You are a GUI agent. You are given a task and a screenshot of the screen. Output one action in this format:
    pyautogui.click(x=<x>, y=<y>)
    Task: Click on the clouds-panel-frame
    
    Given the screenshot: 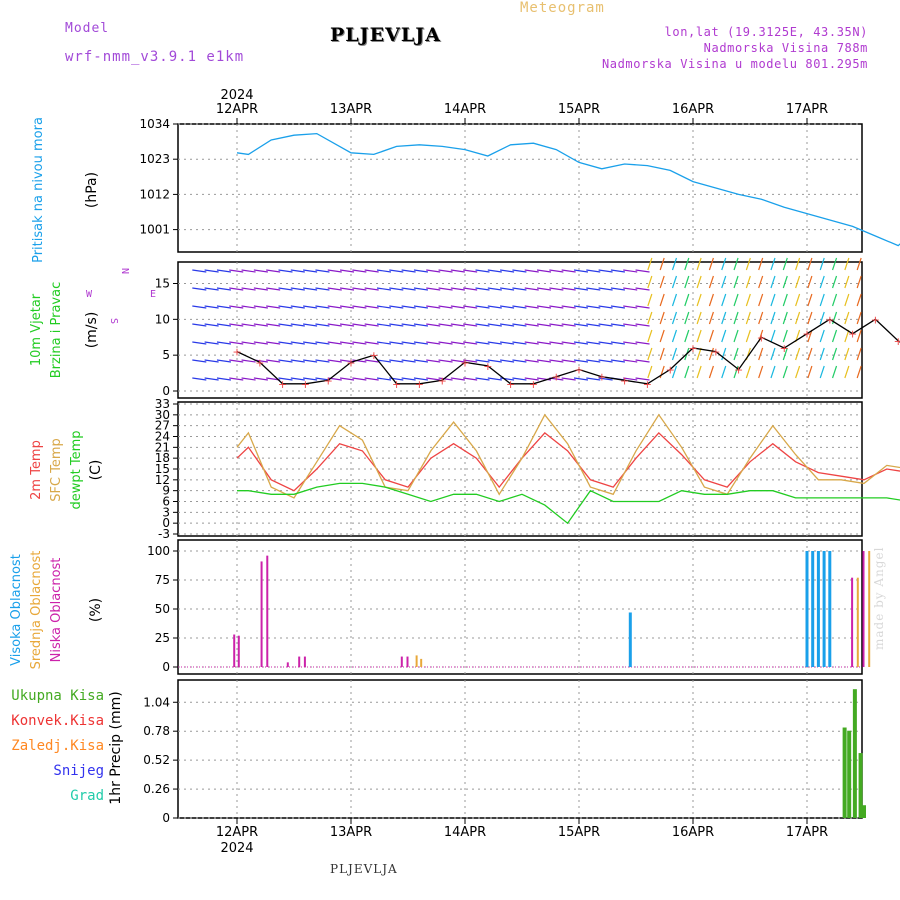 What is the action you would take?
    pyautogui.click(x=520, y=607)
    